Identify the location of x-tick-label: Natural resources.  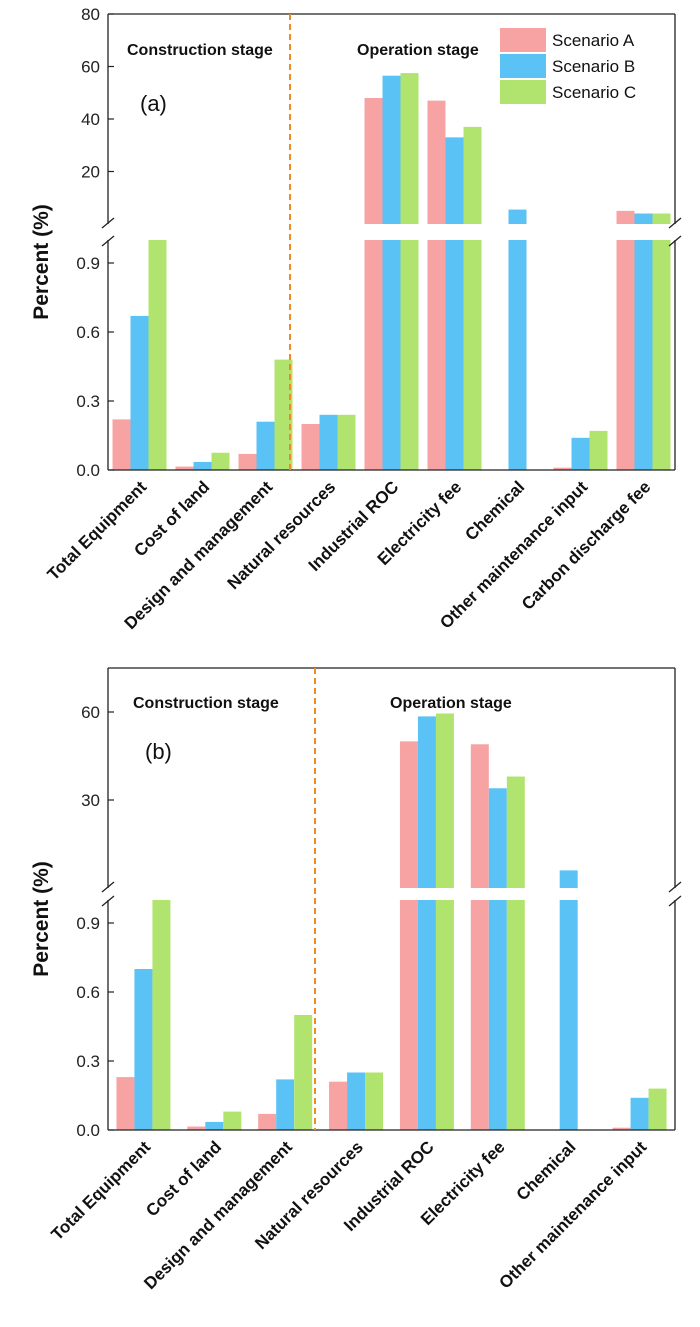
(282, 535).